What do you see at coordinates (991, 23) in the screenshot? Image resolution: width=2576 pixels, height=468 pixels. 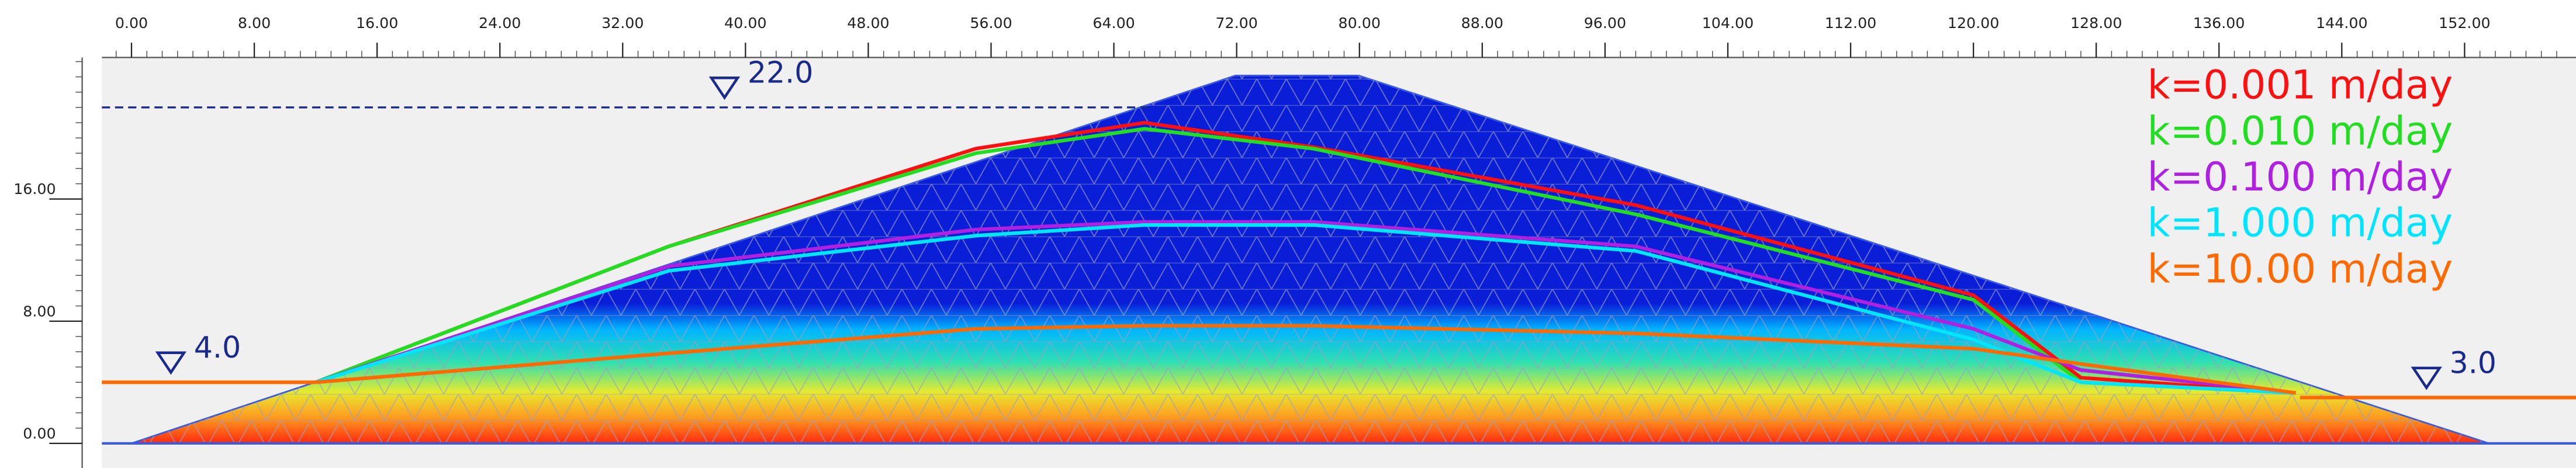 I see `x-tick-label: 56.00` at bounding box center [991, 23].